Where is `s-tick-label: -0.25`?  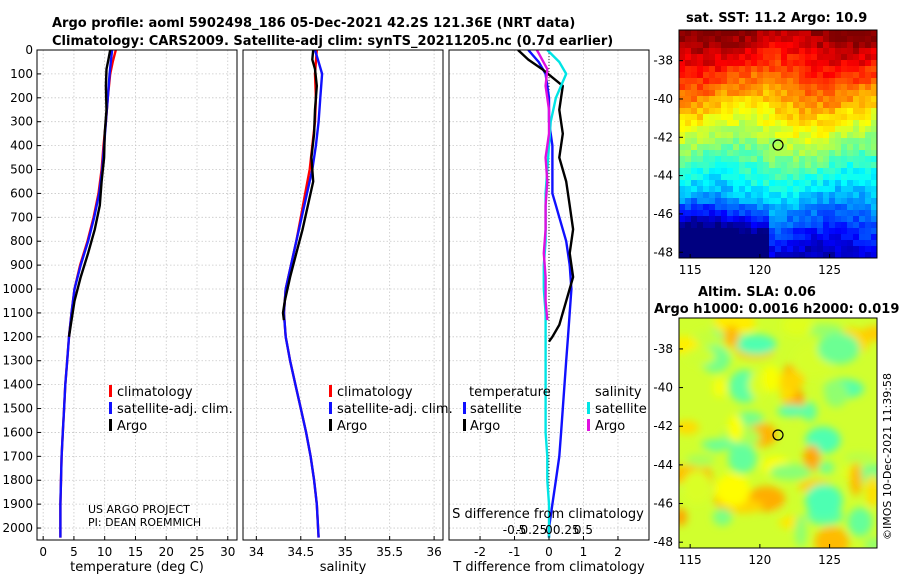
s-tick-label: -0.25 is located at coordinates (531, 530).